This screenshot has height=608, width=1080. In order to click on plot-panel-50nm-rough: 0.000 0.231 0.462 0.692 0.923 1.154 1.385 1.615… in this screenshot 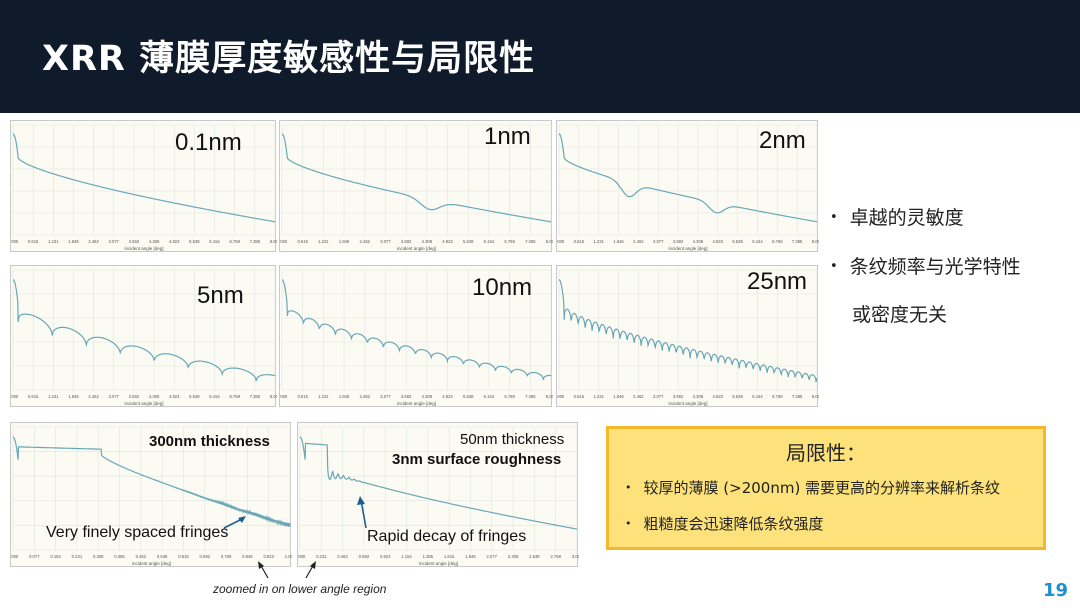, I will do `click(438, 494)`.